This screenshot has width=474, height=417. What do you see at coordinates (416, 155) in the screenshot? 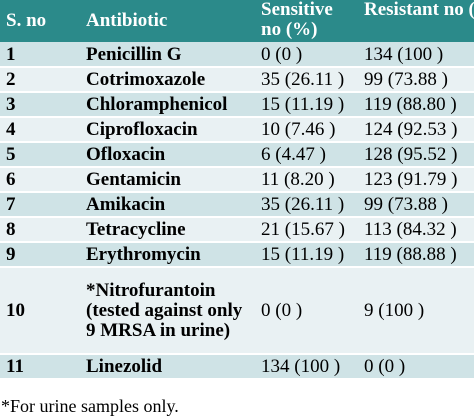
I see `cell-resistant: 128 (95.52 )` at bounding box center [416, 155].